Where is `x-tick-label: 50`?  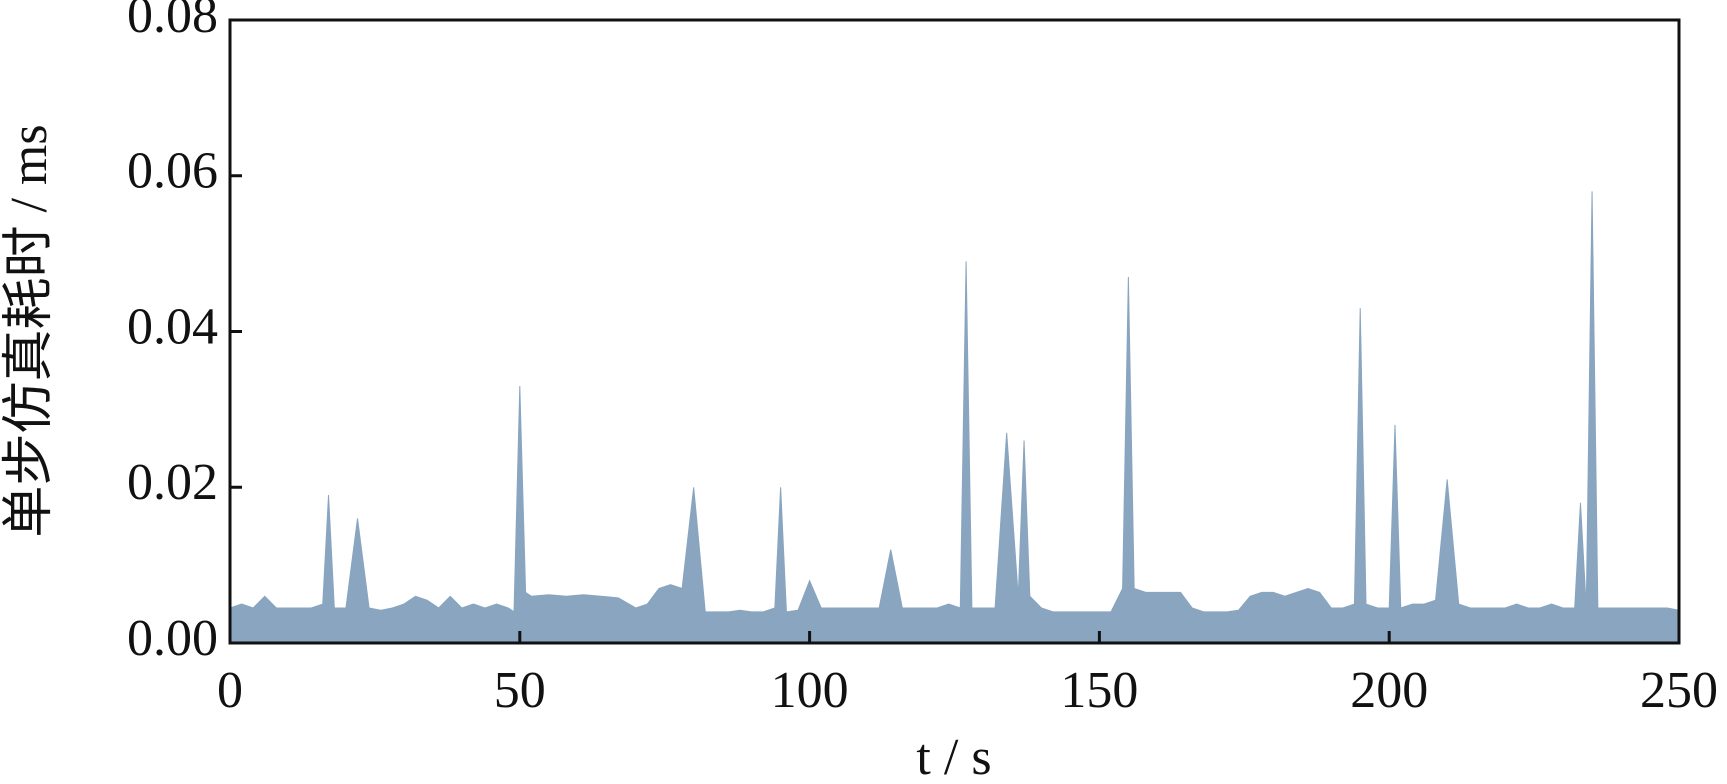
x-tick-label: 50 is located at coordinates (520, 690).